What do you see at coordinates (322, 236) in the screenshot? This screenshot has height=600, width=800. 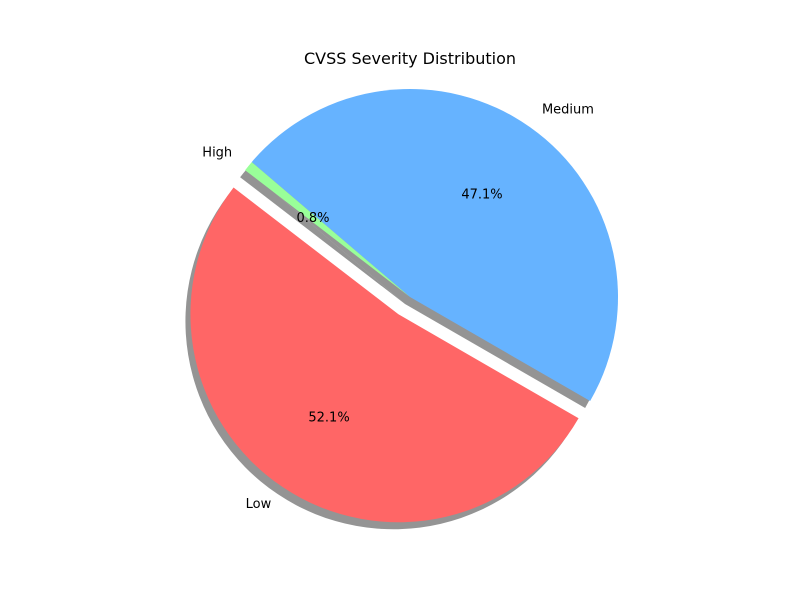 I see `slice-shadow-high` at bounding box center [322, 236].